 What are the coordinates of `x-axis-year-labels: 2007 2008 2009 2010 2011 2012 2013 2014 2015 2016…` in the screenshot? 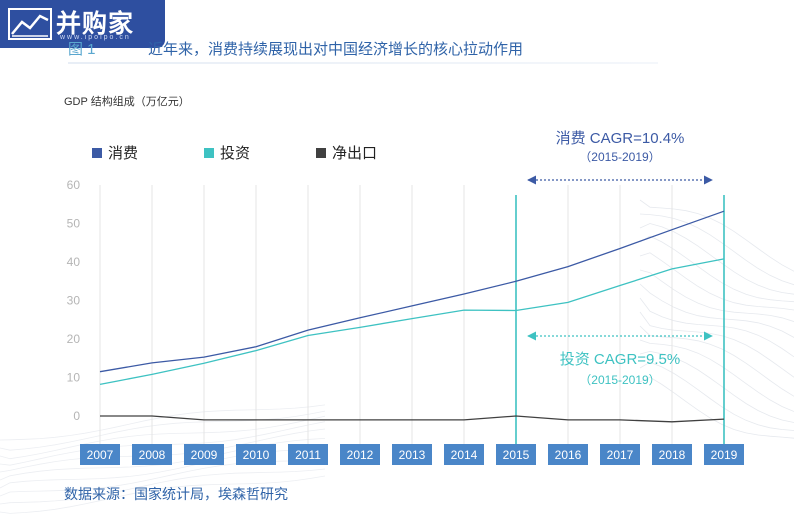 It's located at (412, 454).